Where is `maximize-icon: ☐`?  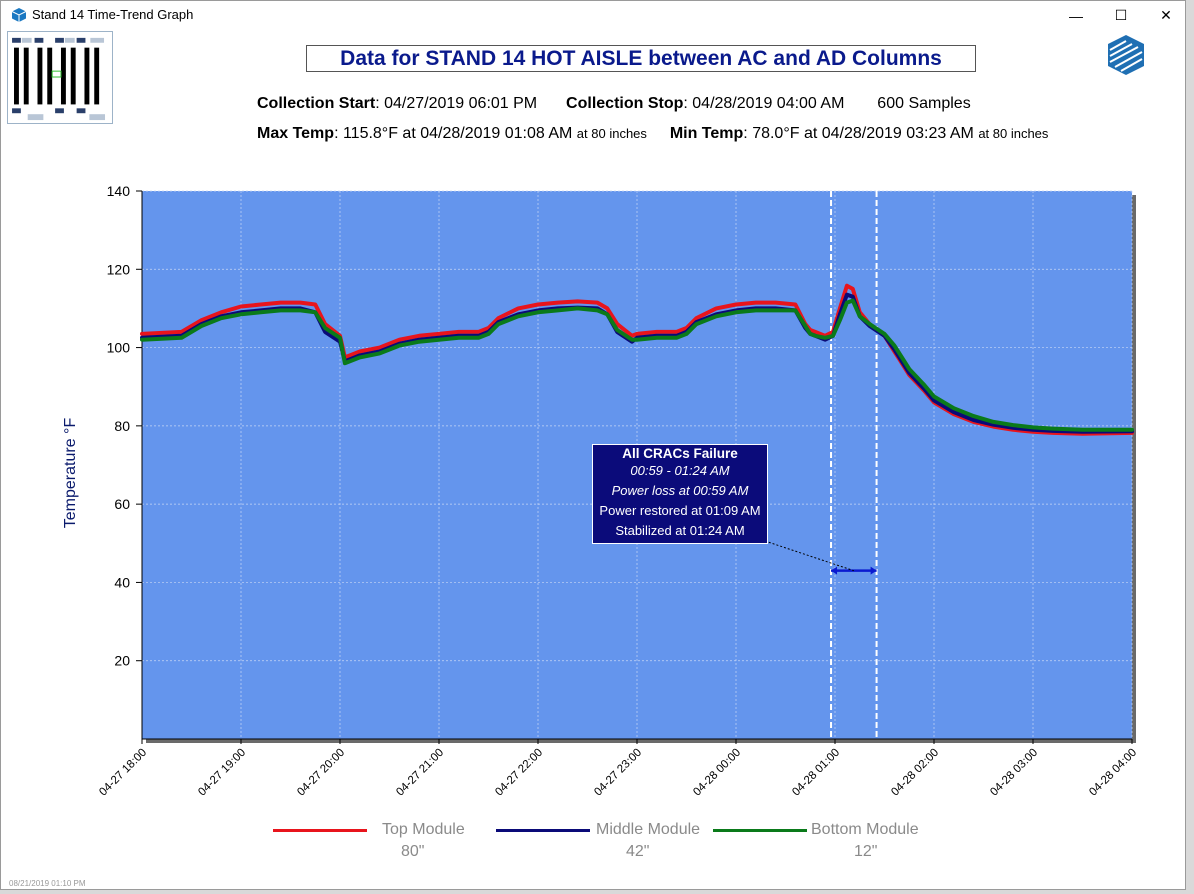 maximize-icon: ☐ is located at coordinates (1121, 15).